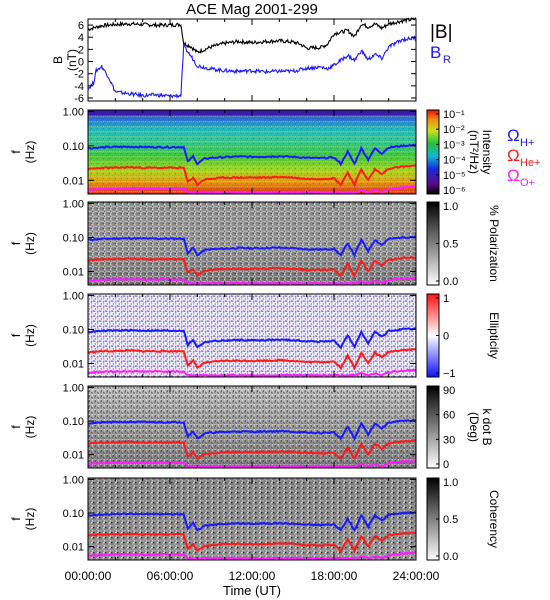  What do you see at coordinates (487, 152) in the screenshot?
I see `colorbar-label: Intensity` at bounding box center [487, 152].